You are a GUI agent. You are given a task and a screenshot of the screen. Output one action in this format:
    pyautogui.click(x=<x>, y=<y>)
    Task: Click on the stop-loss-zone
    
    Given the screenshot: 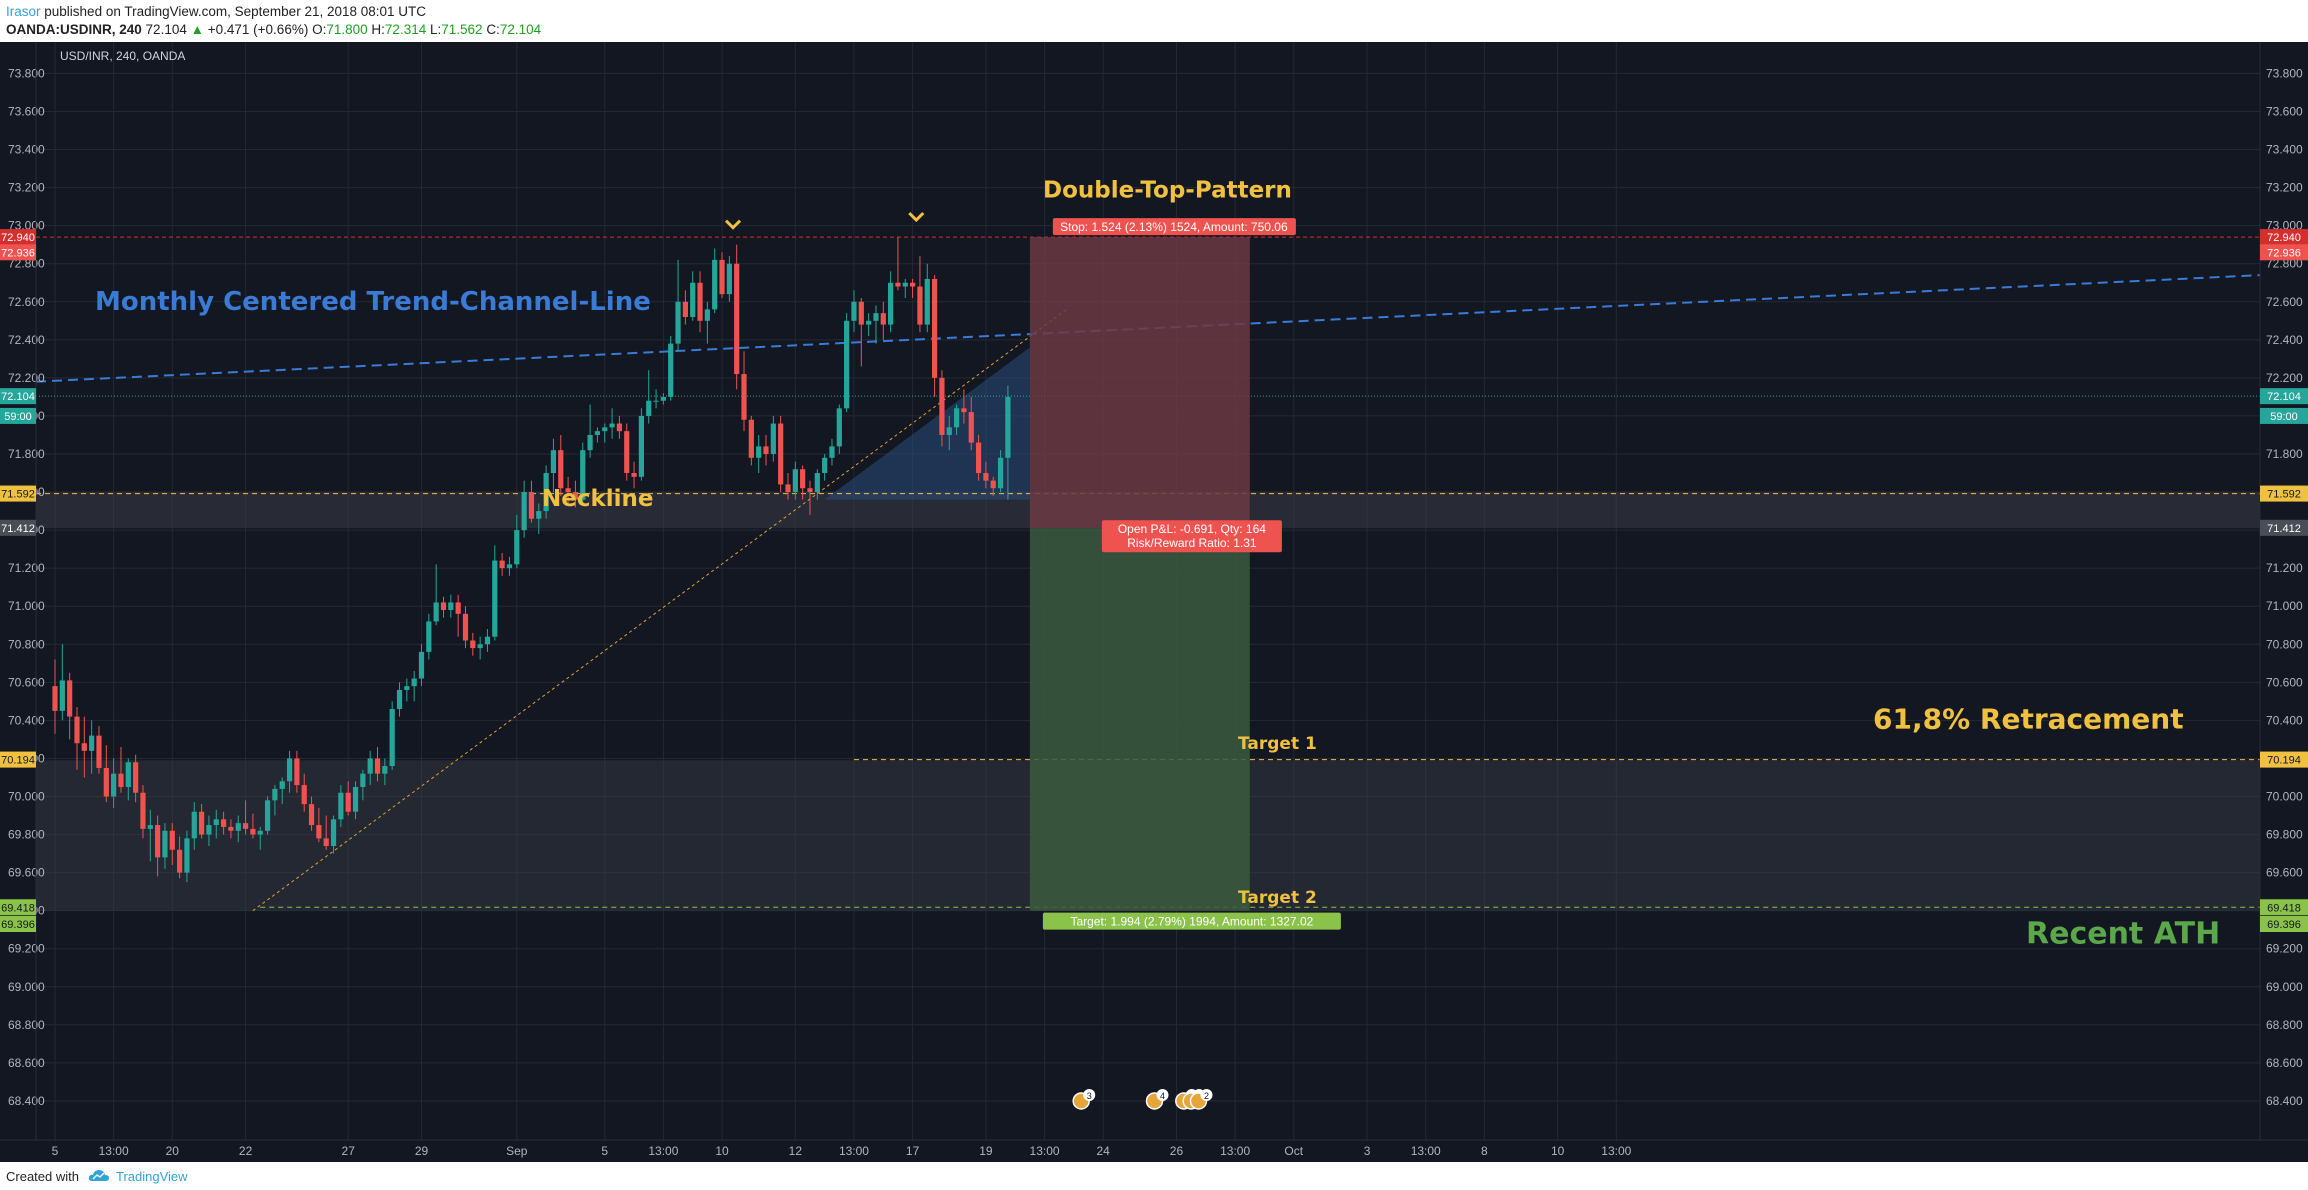 What is the action you would take?
    pyautogui.click(x=1139, y=383)
    